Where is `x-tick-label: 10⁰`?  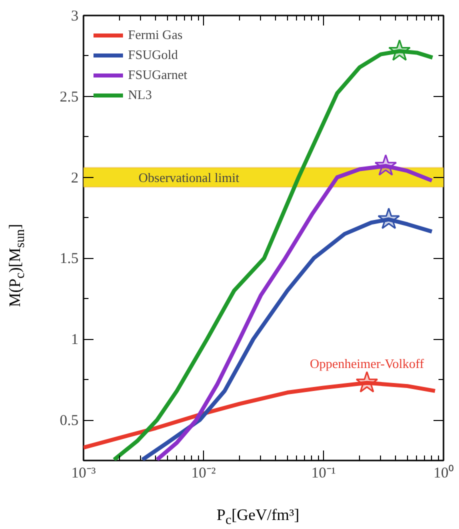
x-tick-label: 10⁰ is located at coordinates (444, 473).